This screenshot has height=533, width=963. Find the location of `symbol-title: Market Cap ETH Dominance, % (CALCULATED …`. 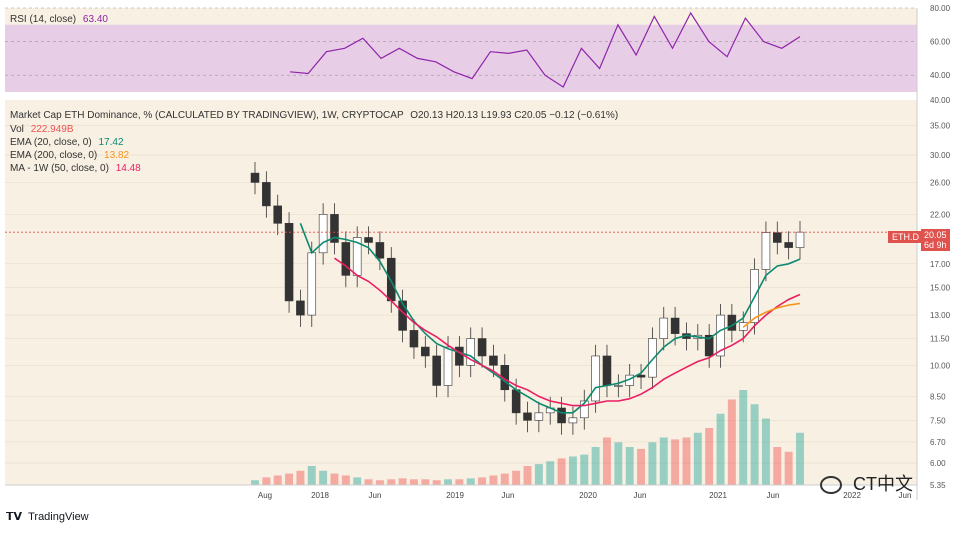

symbol-title: Market Cap ETH Dominance, % (CALCULATED … is located at coordinates (207, 115).